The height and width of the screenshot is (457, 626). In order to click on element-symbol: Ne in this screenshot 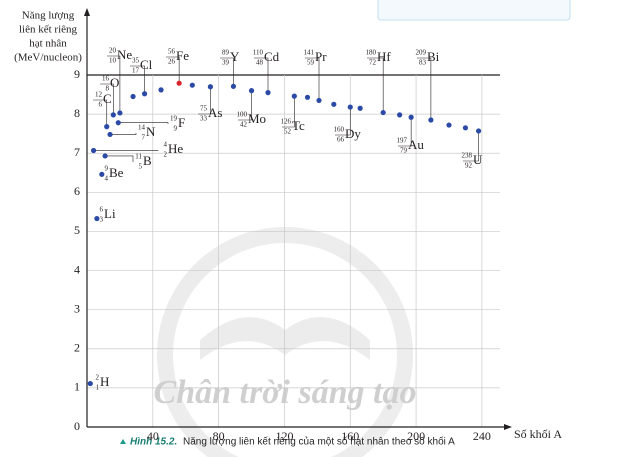, I will do `click(124, 54)`.